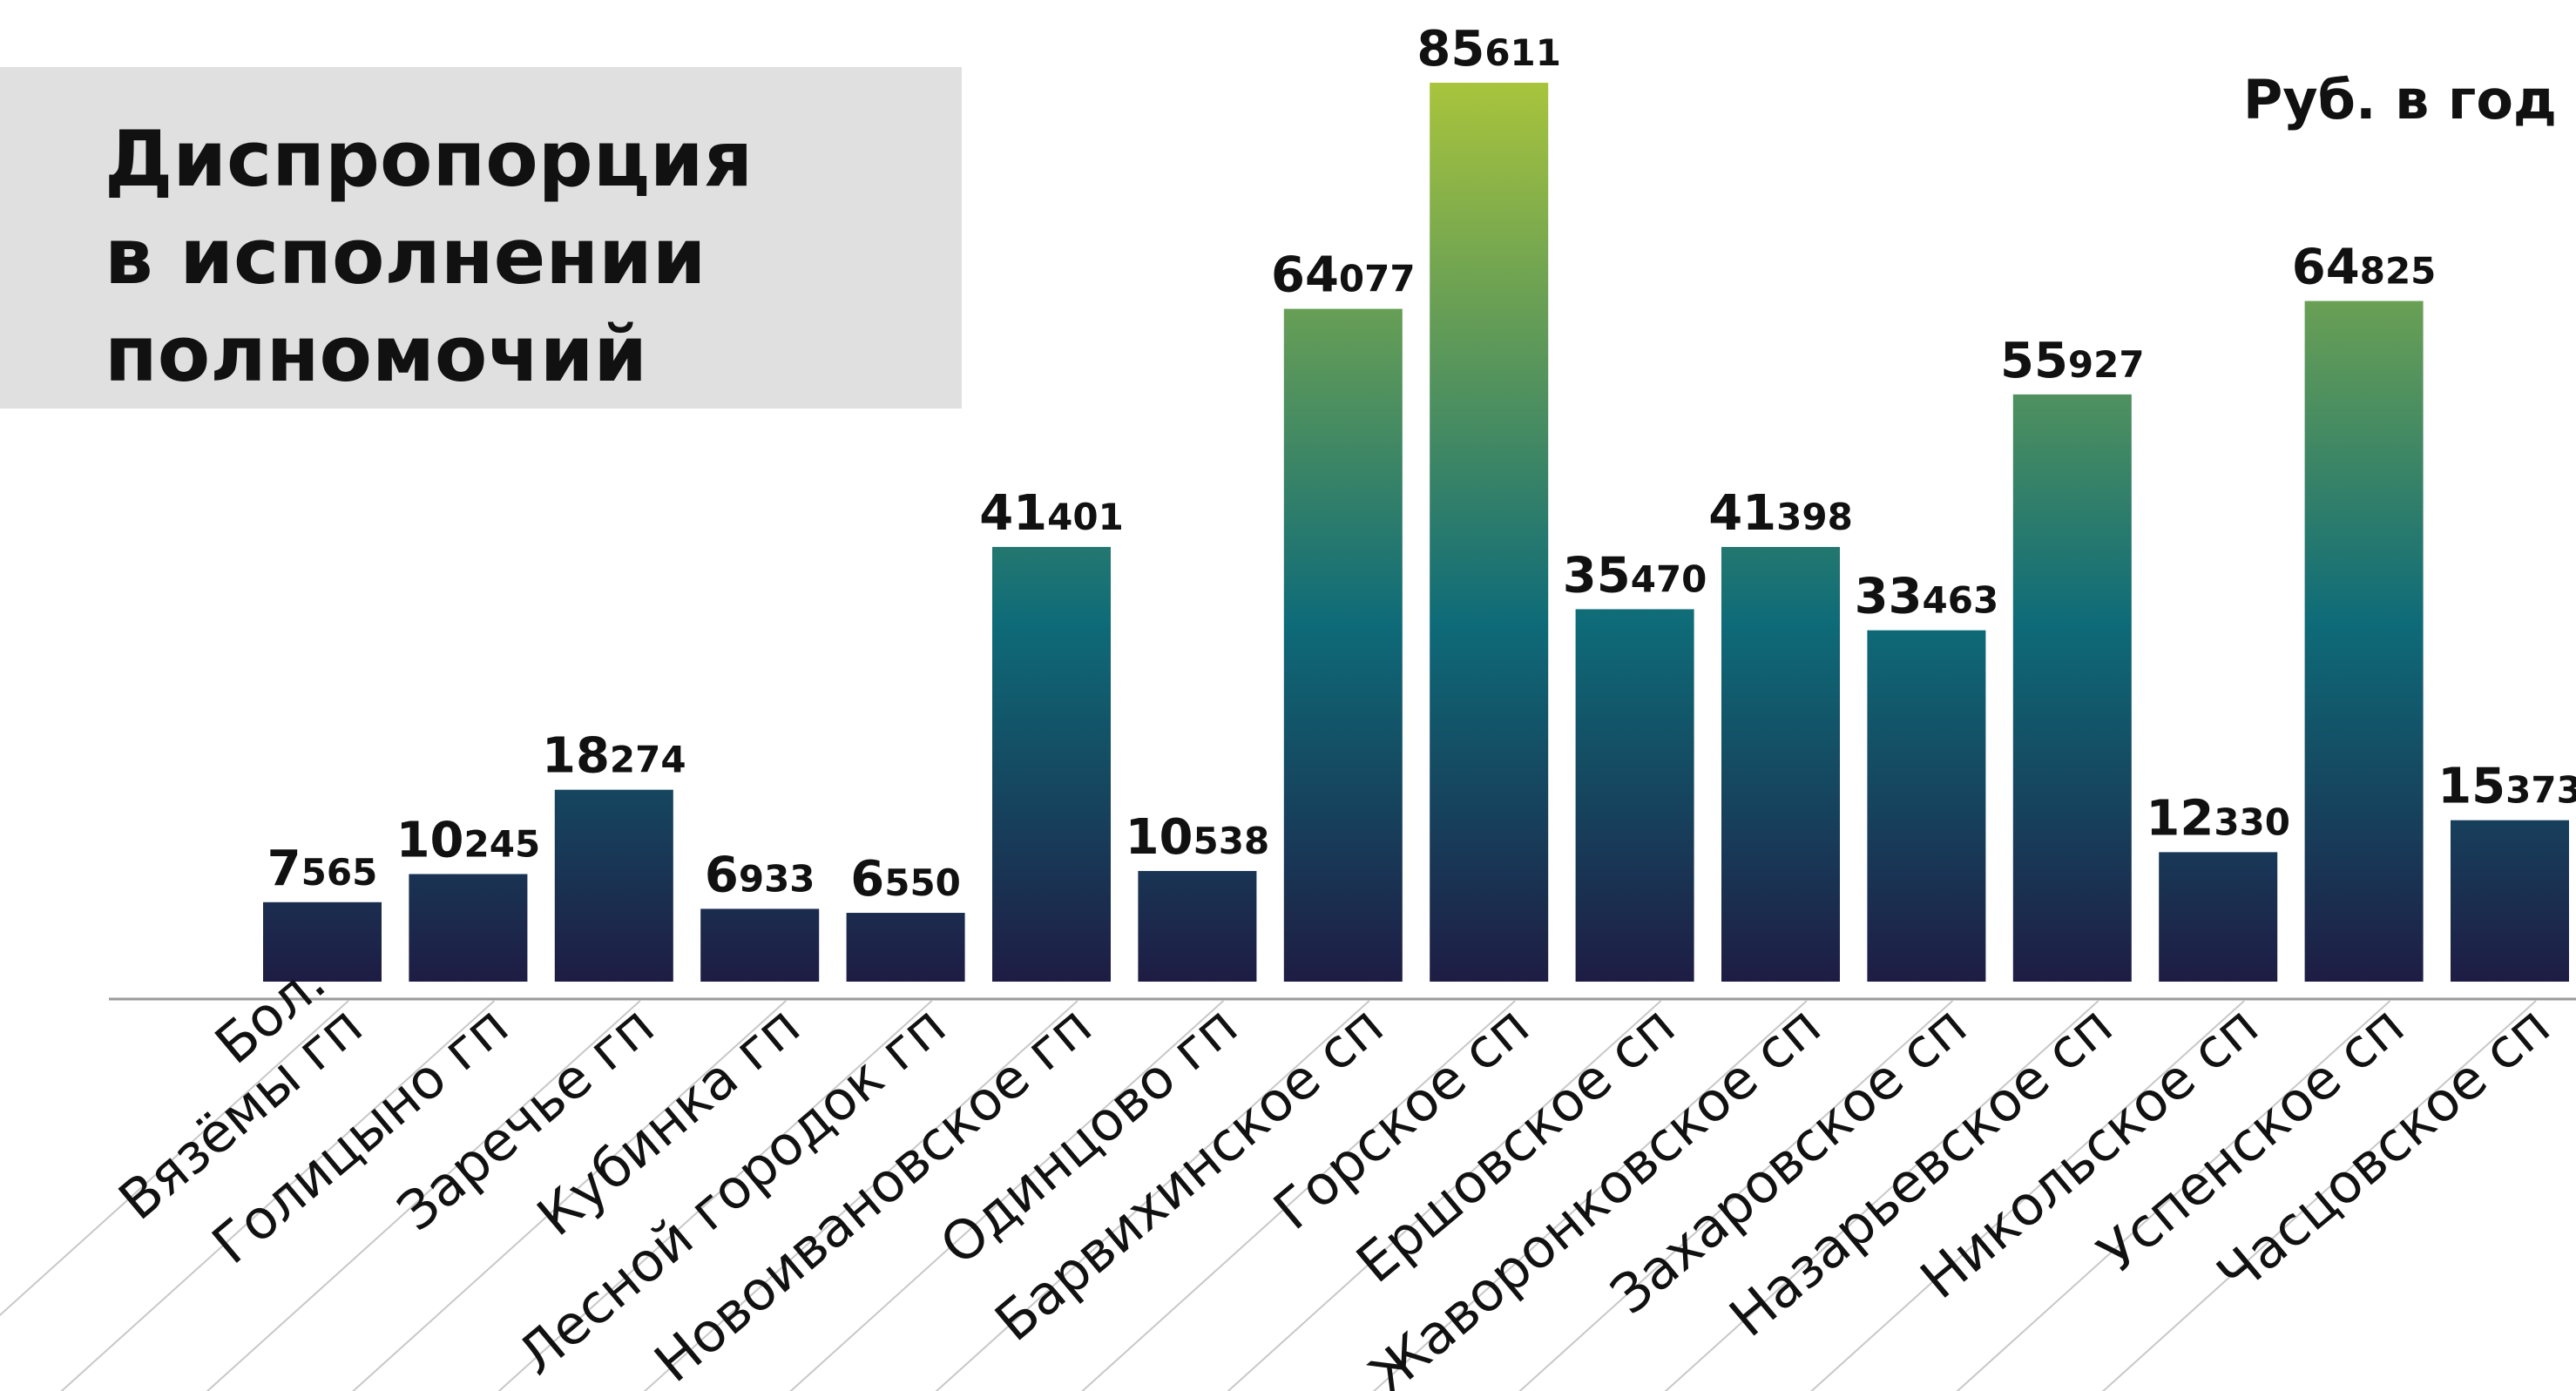 This screenshot has height=1391, width=2576. I want to click on value-label: 12330, so click(2218, 818).